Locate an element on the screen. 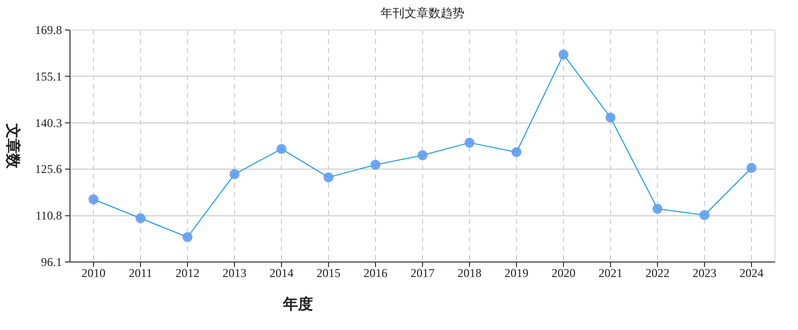 This screenshot has width=798, height=330. x-tick-label: 2020 is located at coordinates (564, 273).